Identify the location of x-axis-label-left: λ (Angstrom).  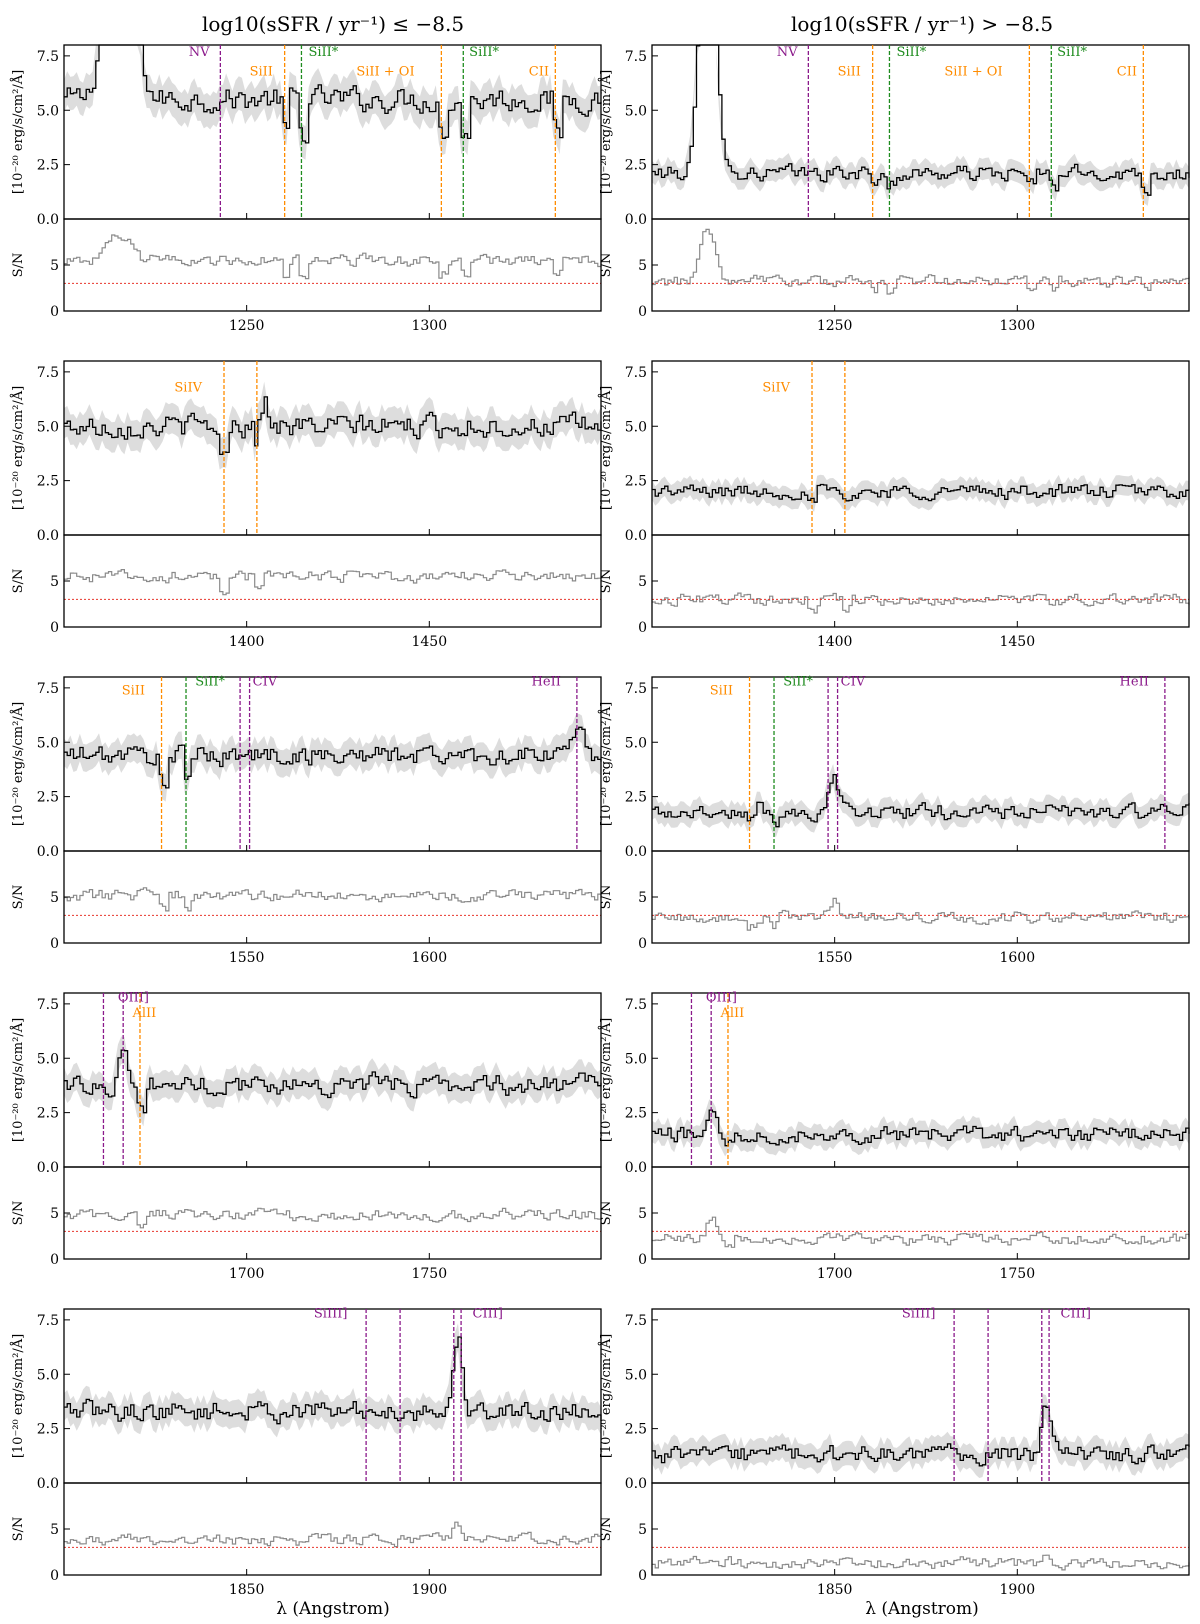
(333, 1609).